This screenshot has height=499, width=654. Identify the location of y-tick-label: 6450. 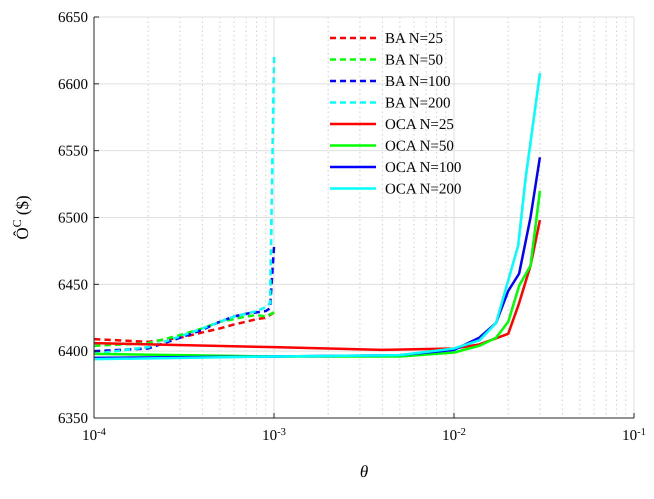
(73, 285).